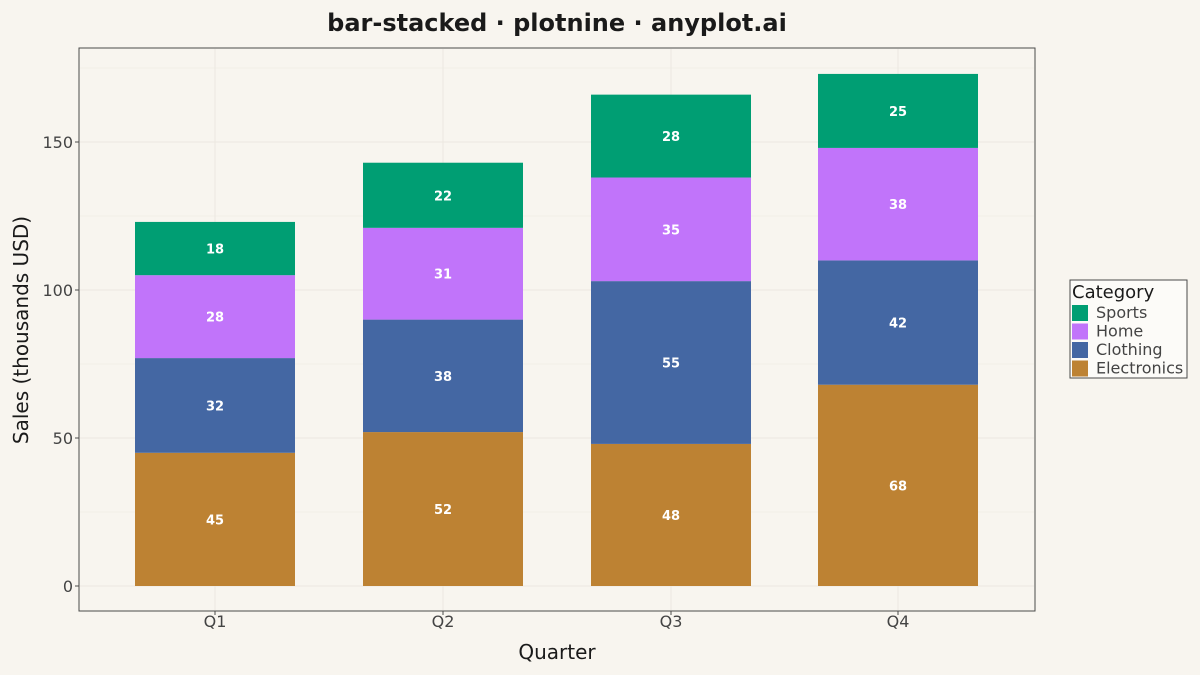 This screenshot has height=675, width=1200. I want to click on data-label-clothing-q4: 42, so click(898, 324).